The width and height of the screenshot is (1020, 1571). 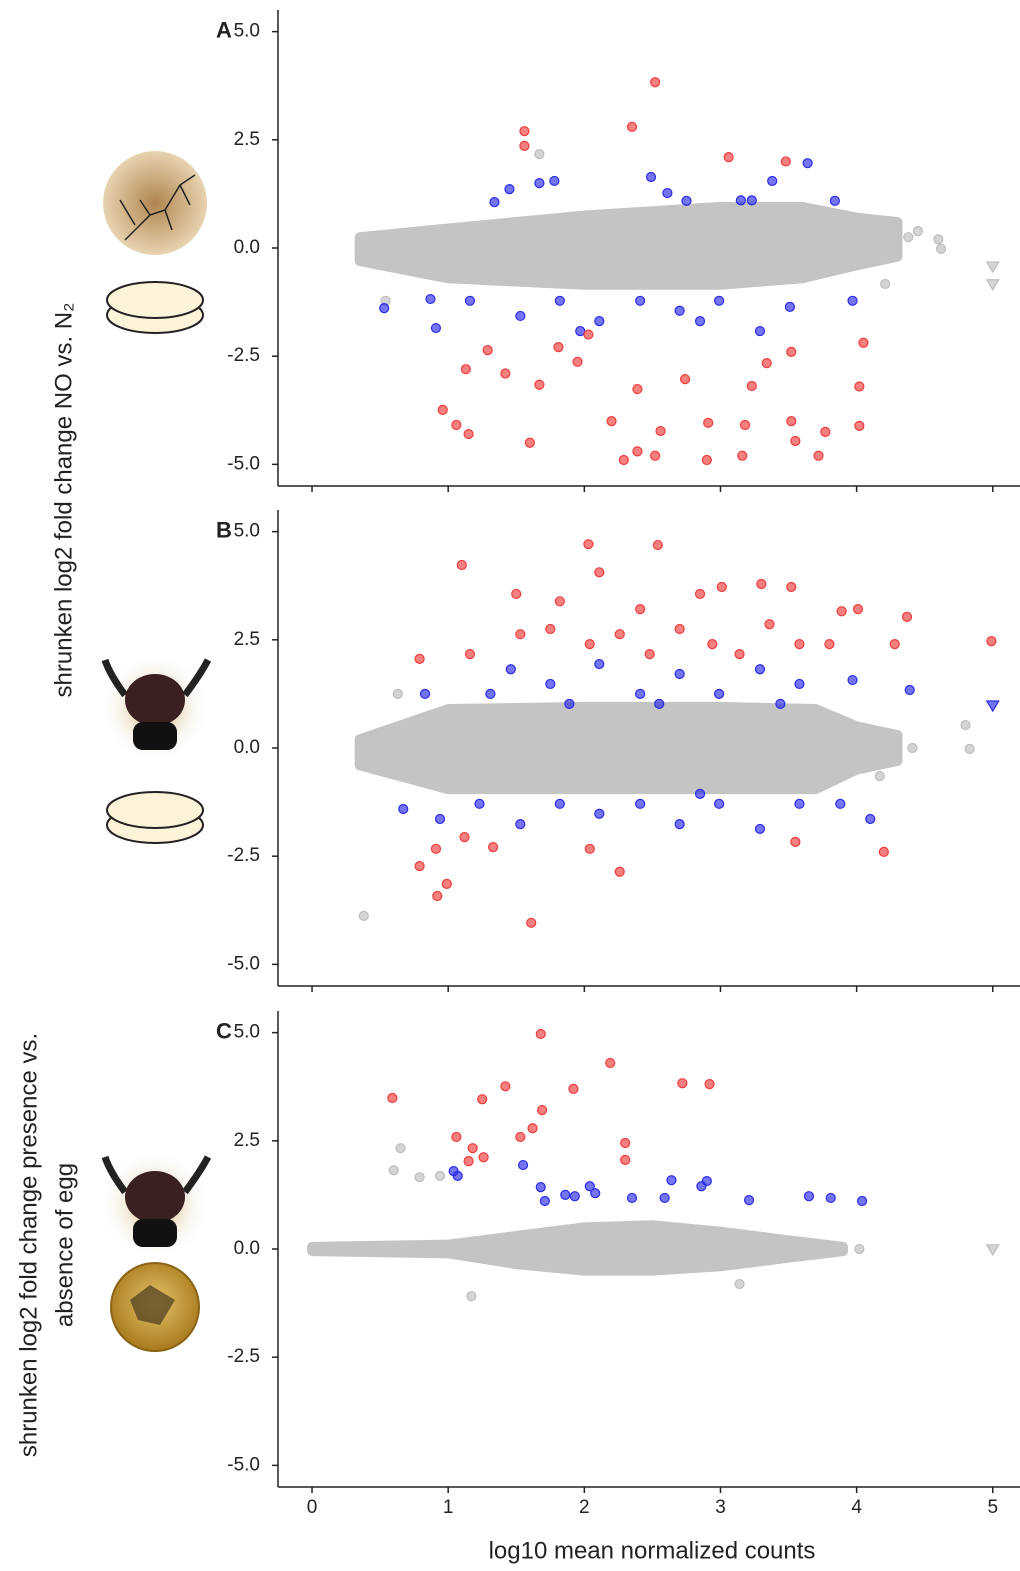 I want to click on x-tick-label: 3, so click(x=720, y=1507).